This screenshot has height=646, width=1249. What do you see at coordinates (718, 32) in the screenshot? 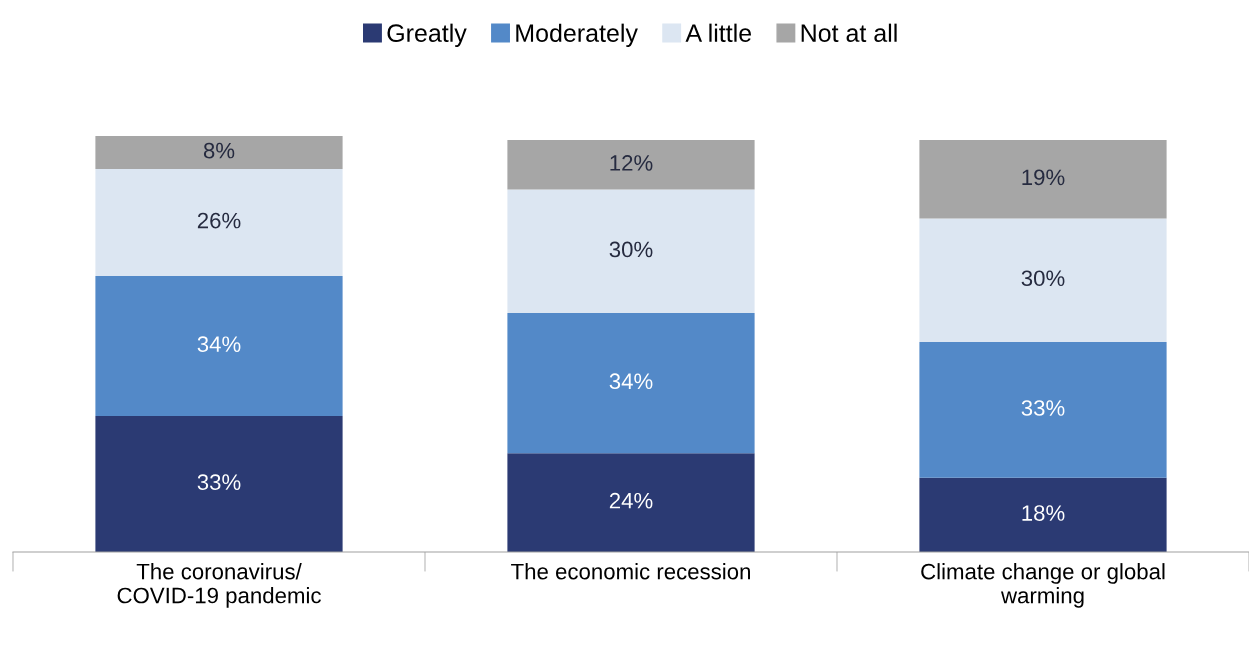
I see `legend-label: A little` at bounding box center [718, 32].